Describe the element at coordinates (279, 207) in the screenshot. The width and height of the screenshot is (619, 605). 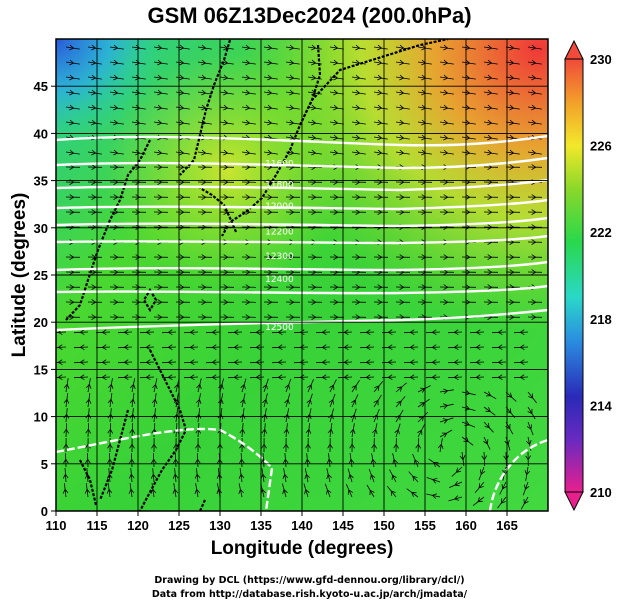
I see `contour-label: 12000` at that location.